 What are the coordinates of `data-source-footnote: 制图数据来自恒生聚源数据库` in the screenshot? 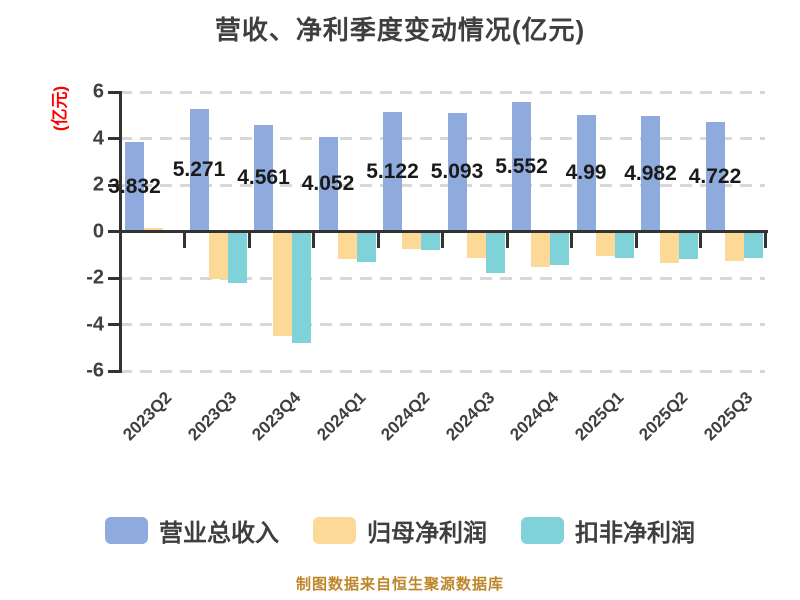 It's located at (399, 584).